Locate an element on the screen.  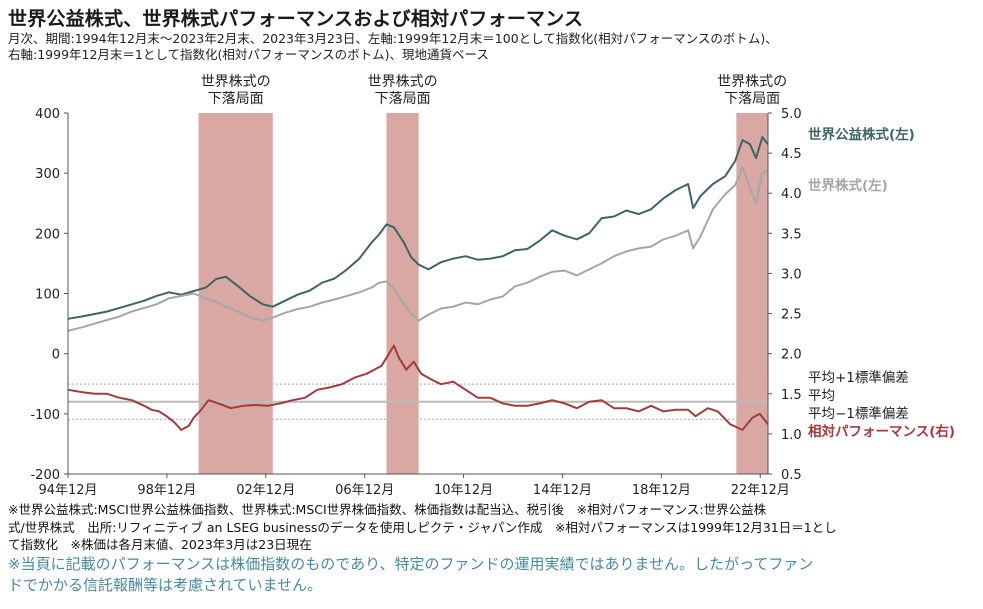
left-tick-label: 300 is located at coordinates (47, 174).